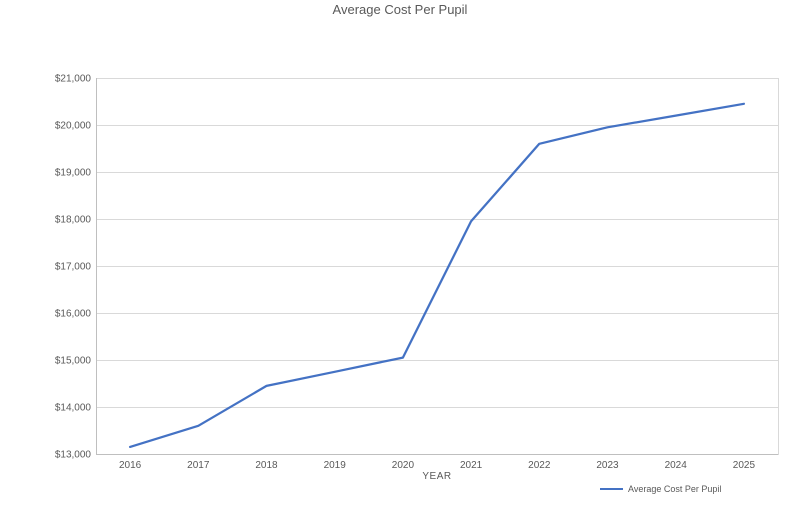  I want to click on legend: Average Cost Per Pupil, so click(660, 489).